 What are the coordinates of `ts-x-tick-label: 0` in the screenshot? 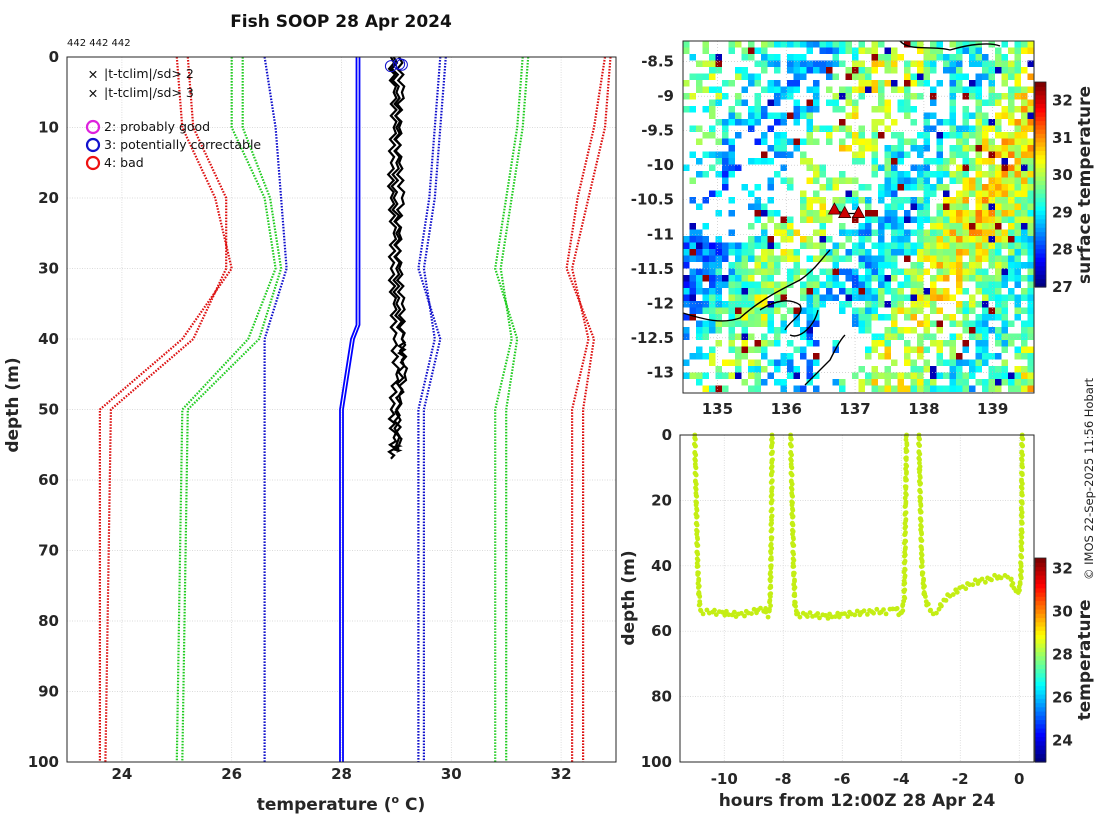 It's located at (1019, 779).